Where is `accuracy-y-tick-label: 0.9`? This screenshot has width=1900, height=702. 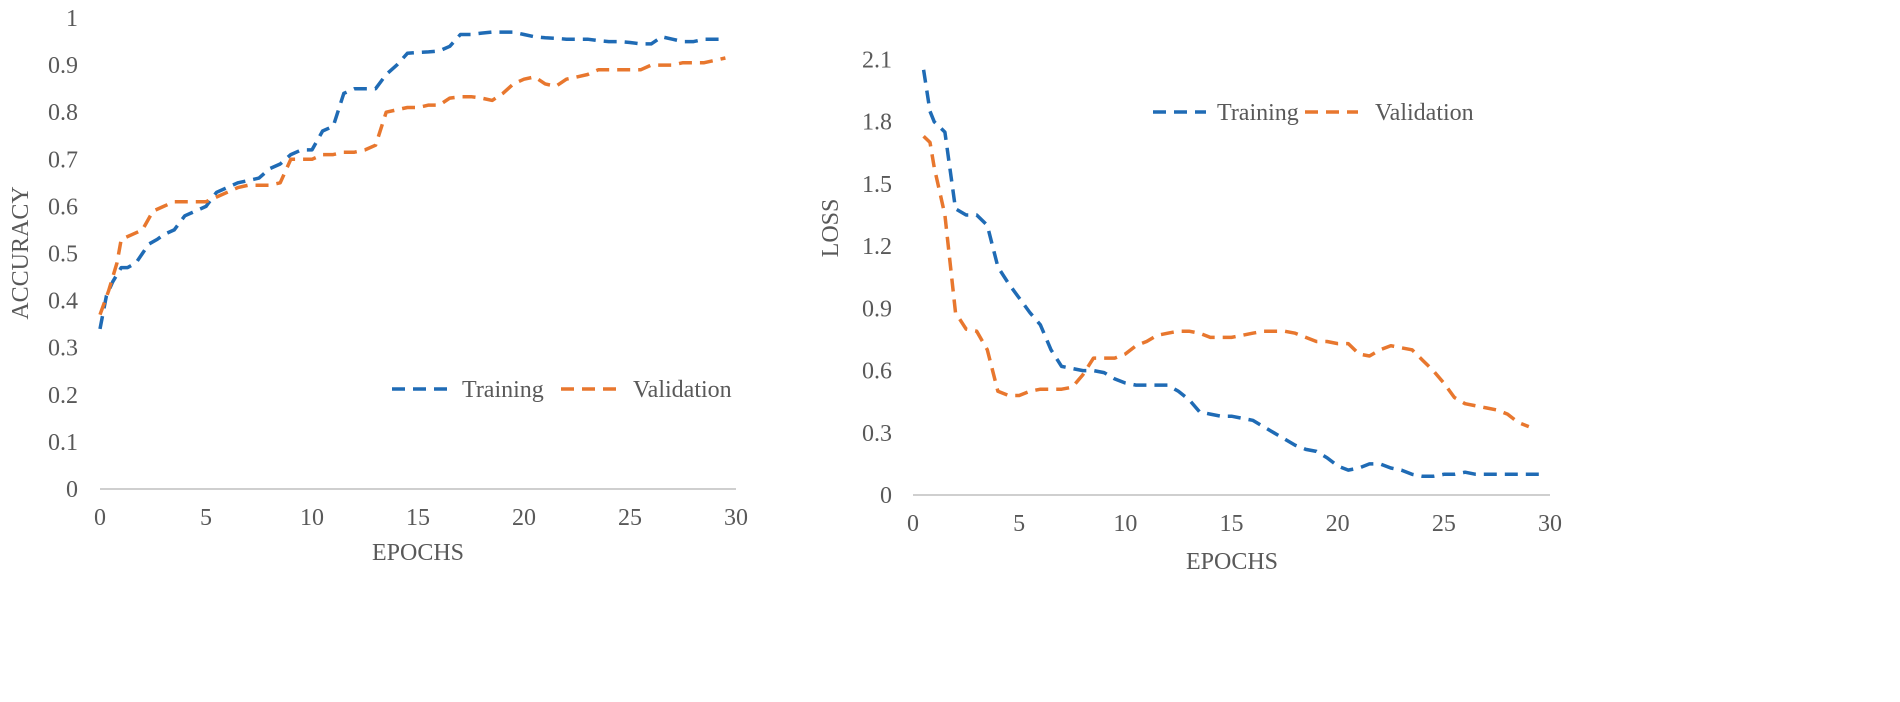 accuracy-y-tick-label: 0.9 is located at coordinates (63, 66).